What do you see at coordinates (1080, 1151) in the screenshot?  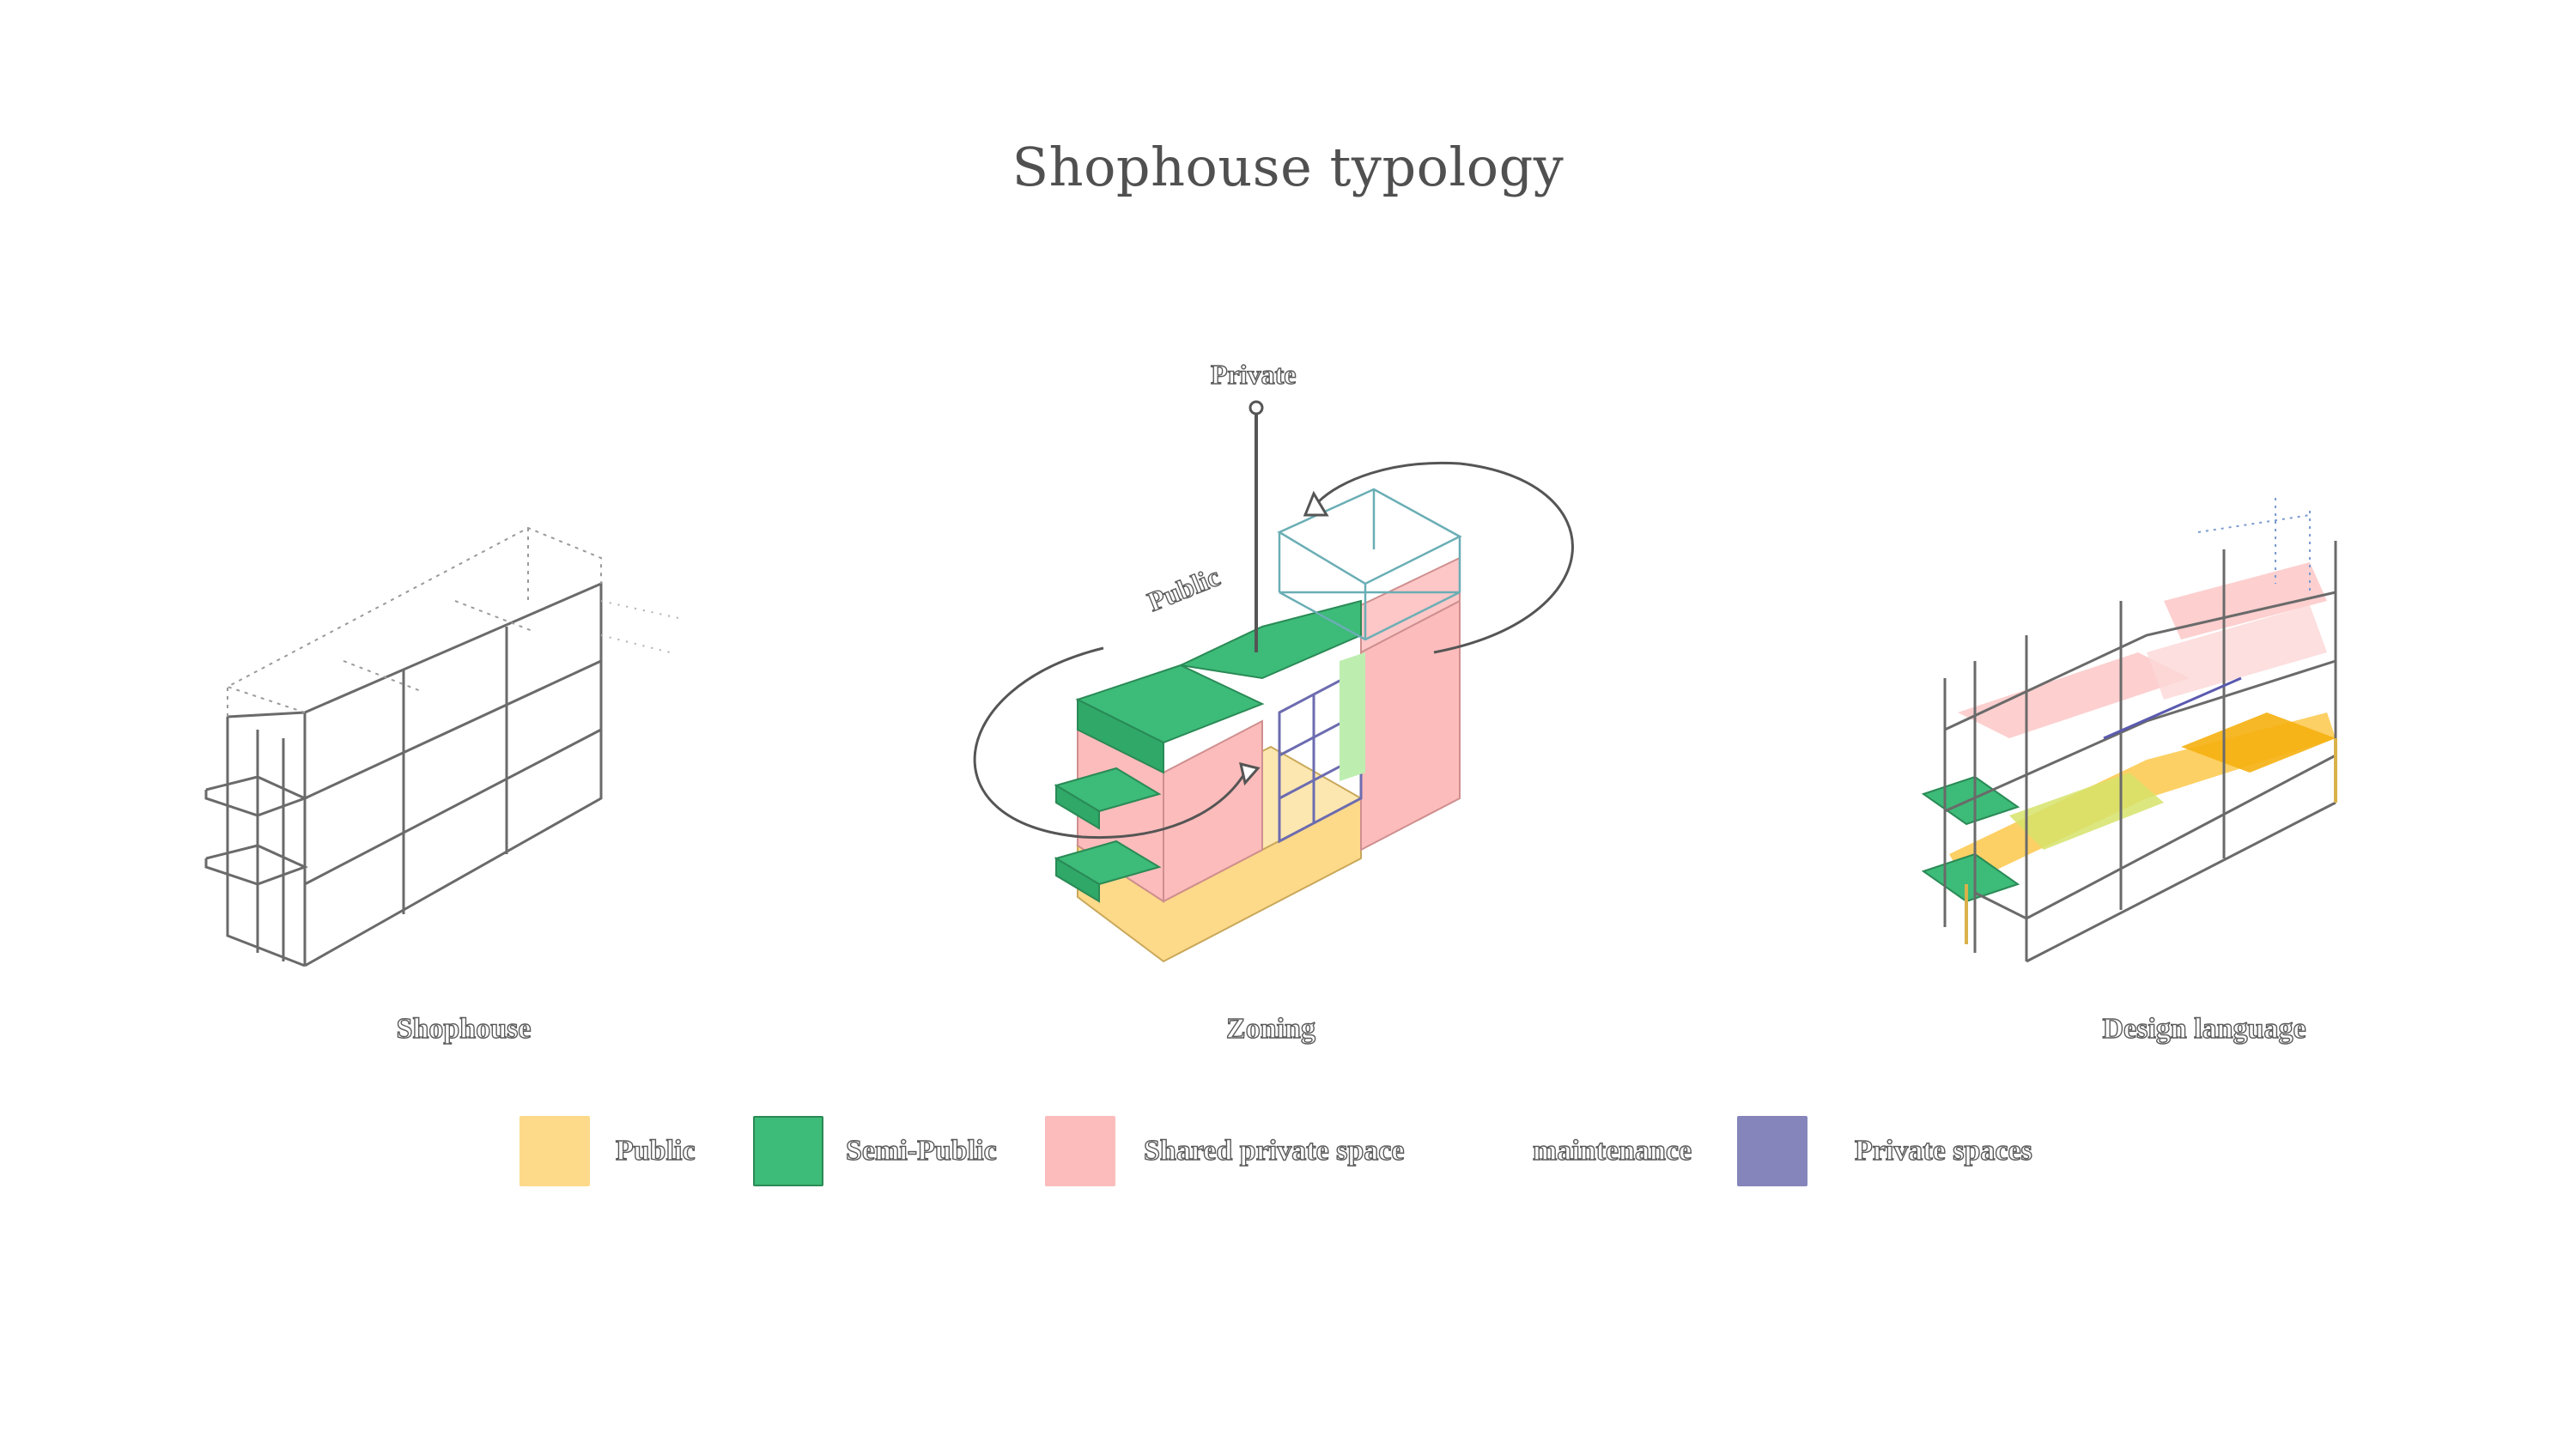 I see `legend-swatch-shared-private` at bounding box center [1080, 1151].